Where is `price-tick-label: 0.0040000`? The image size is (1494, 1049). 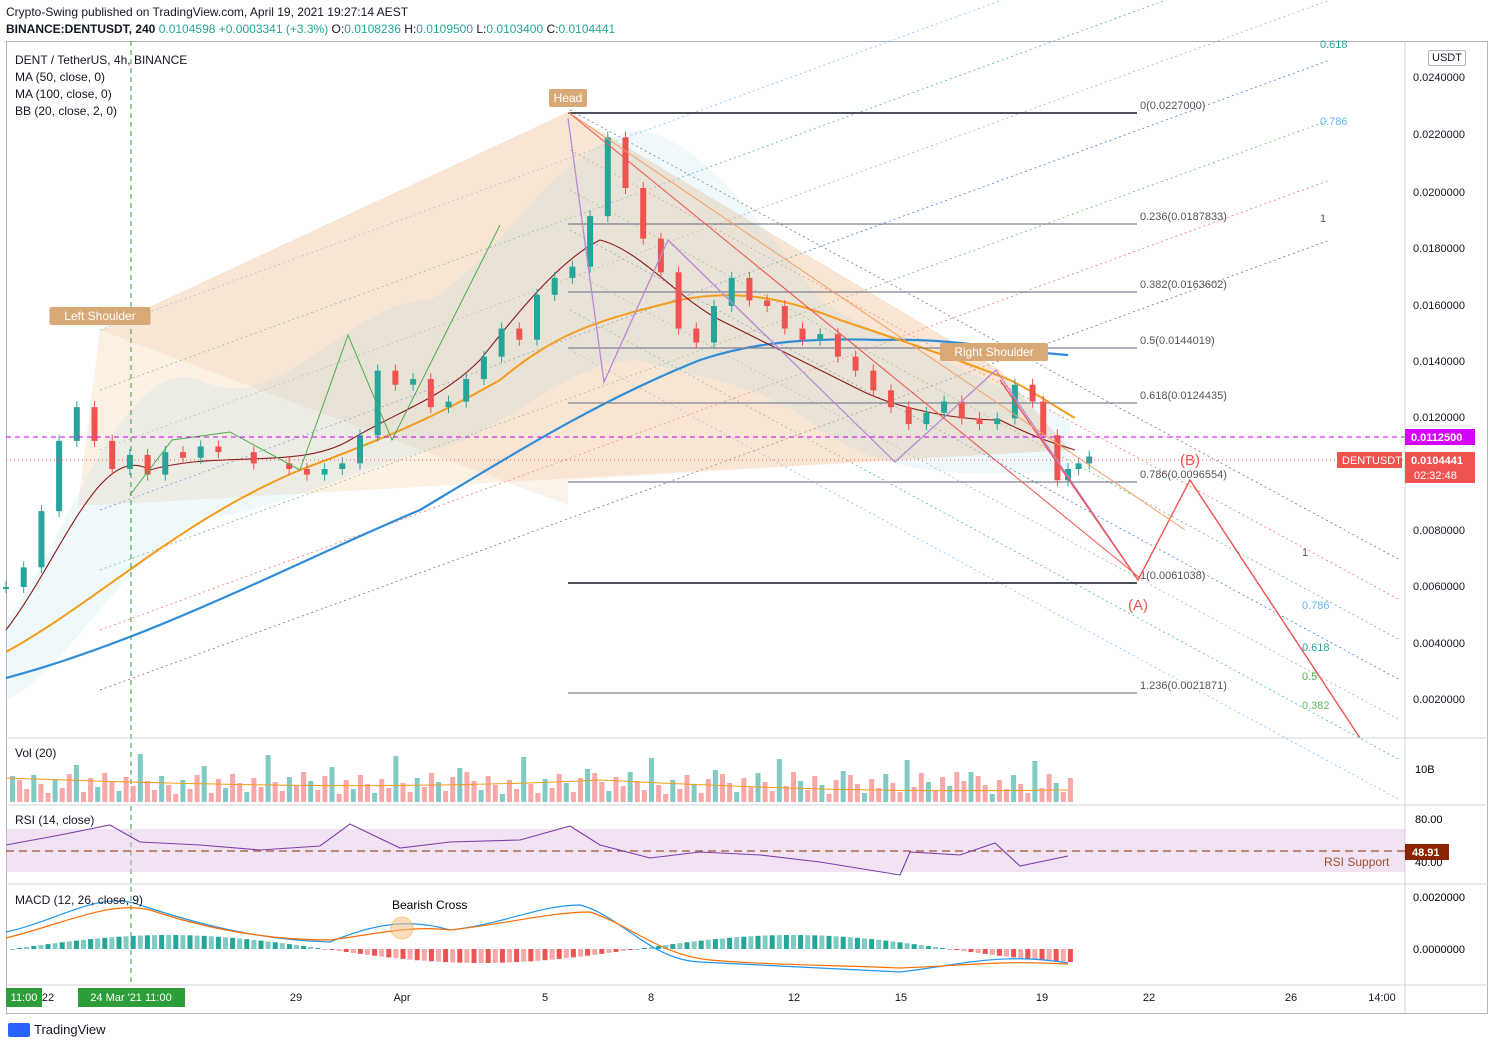
price-tick-label: 0.0040000 is located at coordinates (1439, 644).